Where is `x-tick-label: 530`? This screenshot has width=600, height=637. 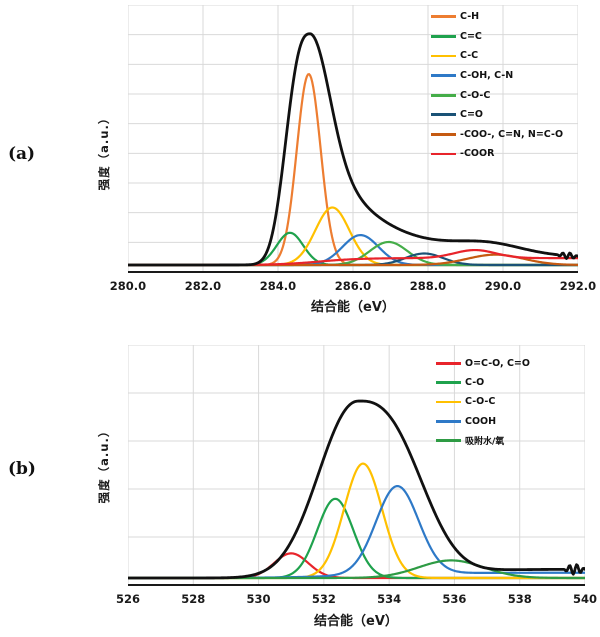
x-tick-label: 530 is located at coordinates (258, 599).